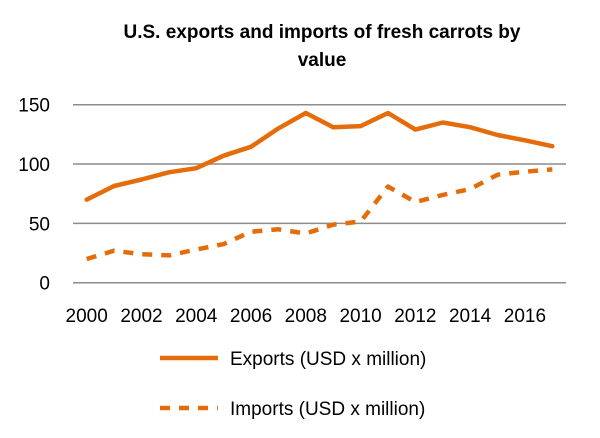 This screenshot has height=438, width=600. I want to click on x-tick-label: 2006, so click(251, 316).